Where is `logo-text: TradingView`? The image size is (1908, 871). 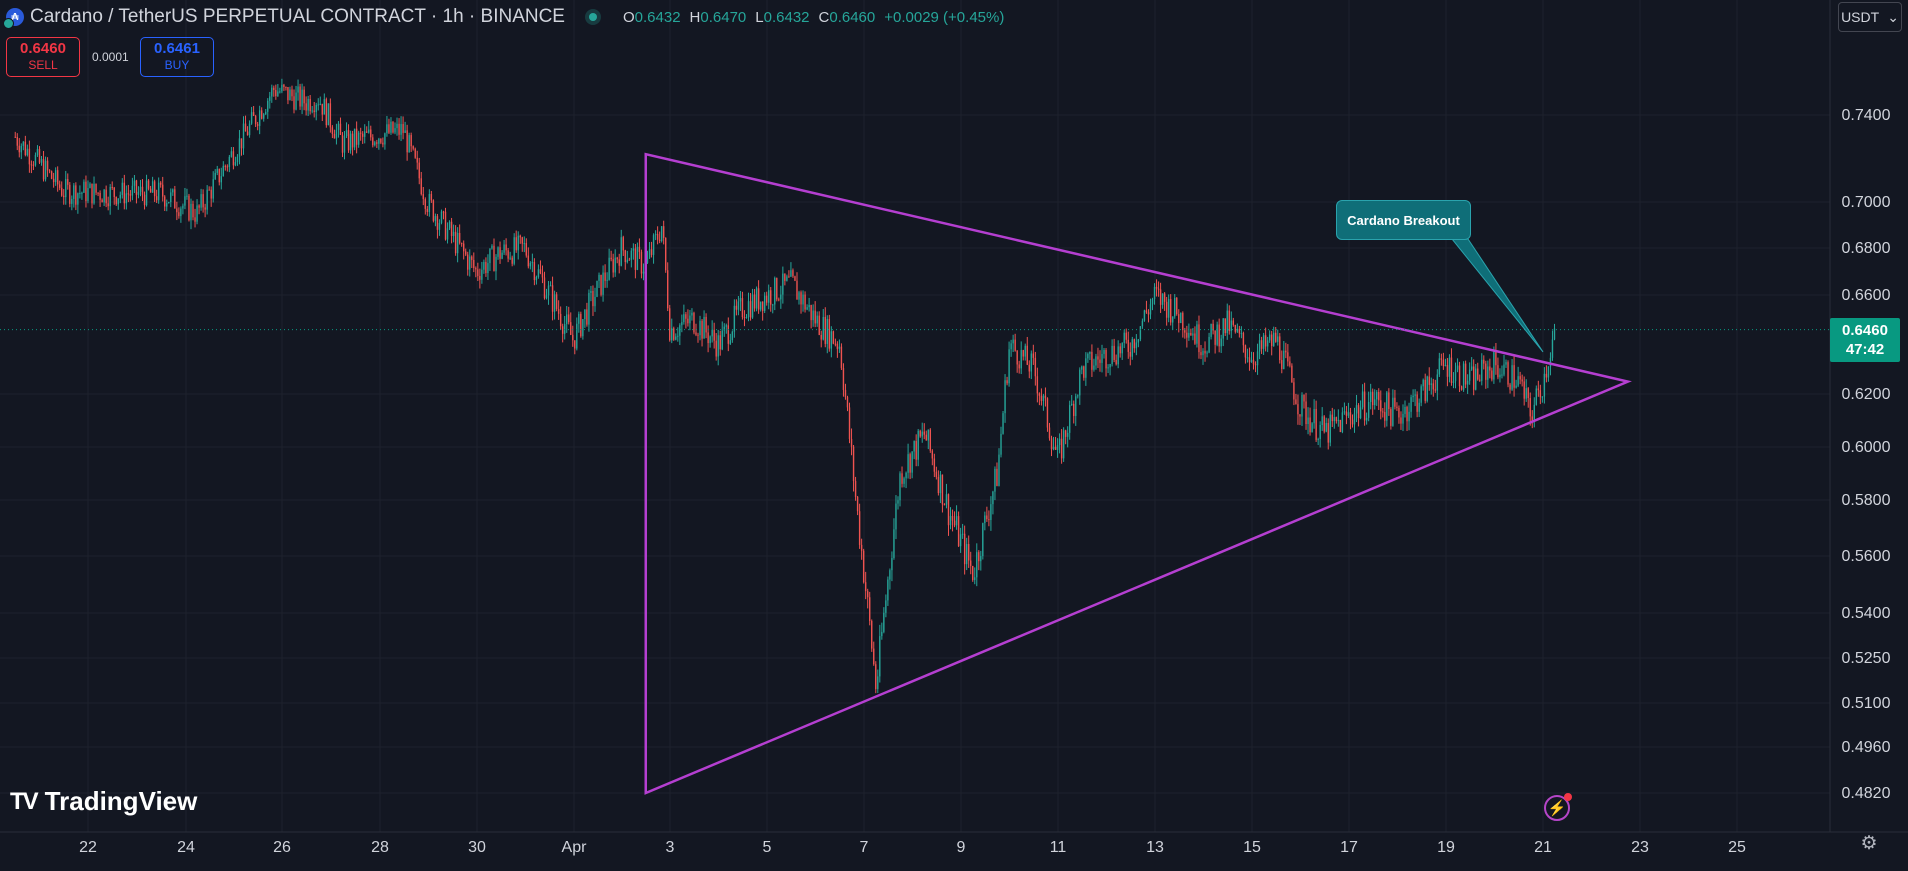
logo-text: TradingView is located at coordinates (121, 801).